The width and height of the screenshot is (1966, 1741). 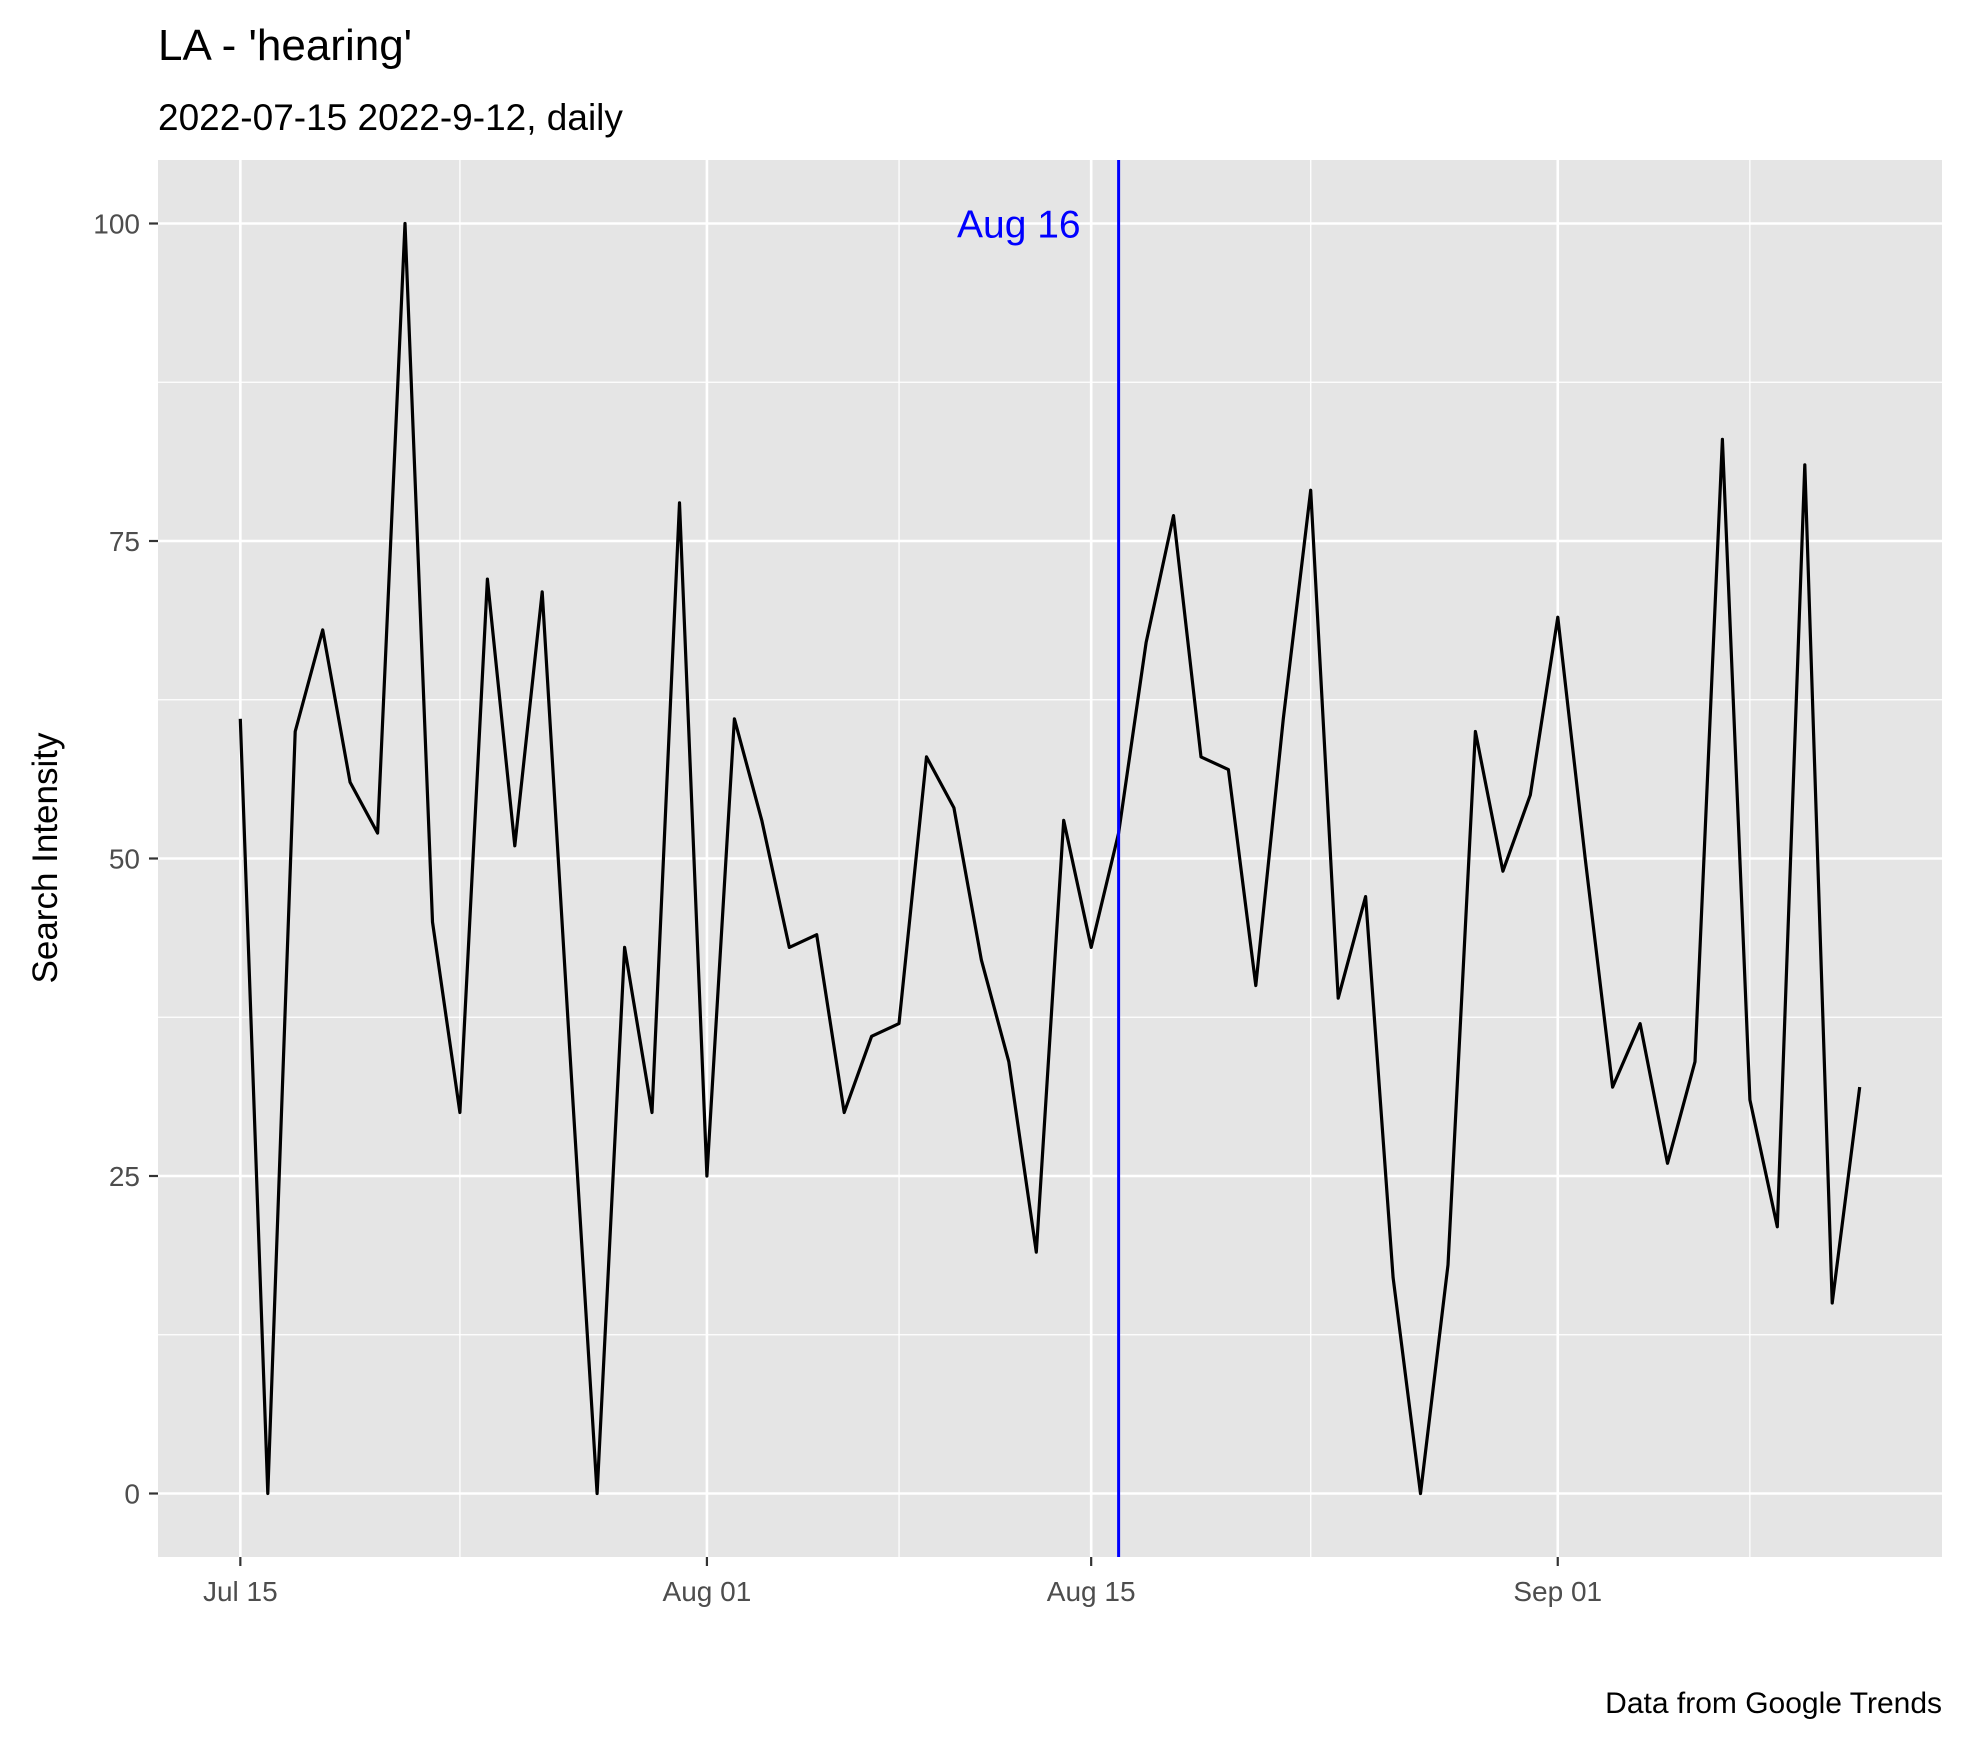 I want to click on x-axis: Jul 15 Aug 01 Aug 15 Sep 01, so click(x=902, y=1582).